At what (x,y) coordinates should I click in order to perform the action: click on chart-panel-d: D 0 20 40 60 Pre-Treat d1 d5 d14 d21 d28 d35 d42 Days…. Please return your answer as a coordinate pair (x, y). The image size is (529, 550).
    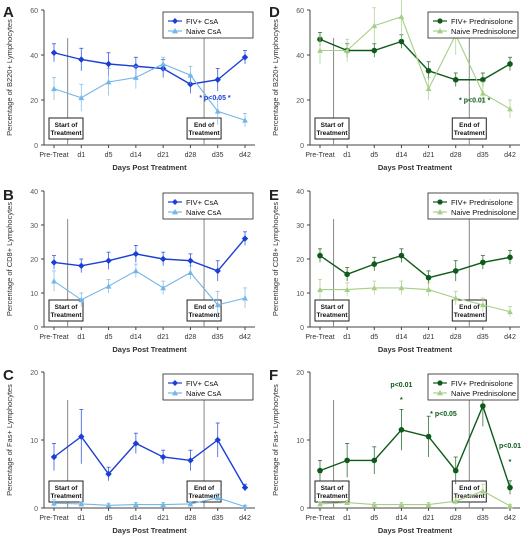
    Looking at the image, I should click on (394, 86).